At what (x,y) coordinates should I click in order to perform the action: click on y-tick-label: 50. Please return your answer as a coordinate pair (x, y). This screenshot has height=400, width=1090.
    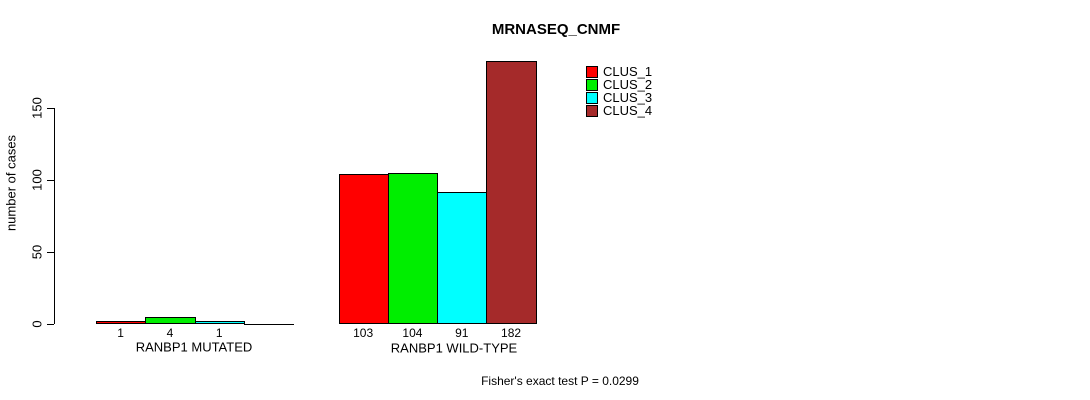
    Looking at the image, I should click on (37, 251).